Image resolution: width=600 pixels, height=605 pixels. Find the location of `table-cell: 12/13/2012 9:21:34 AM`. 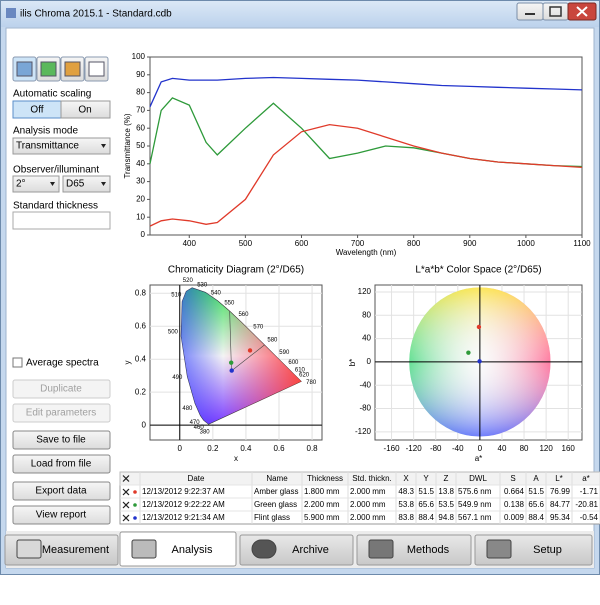

table-cell: 12/13/2012 9:21:34 AM is located at coordinates (183, 517).